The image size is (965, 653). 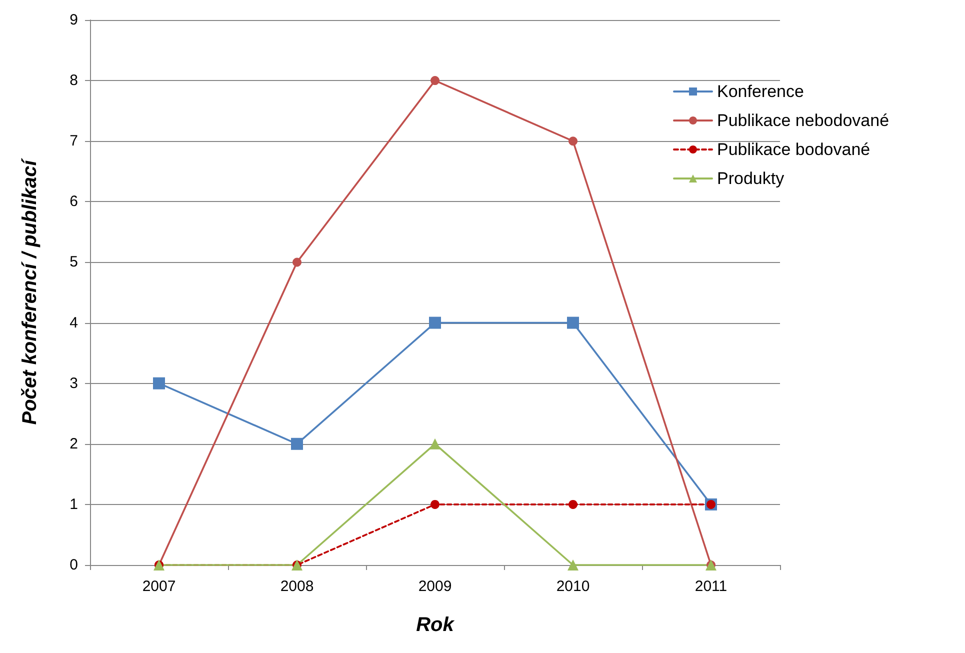 What do you see at coordinates (760, 91) in the screenshot?
I see `legend-label: Konference` at bounding box center [760, 91].